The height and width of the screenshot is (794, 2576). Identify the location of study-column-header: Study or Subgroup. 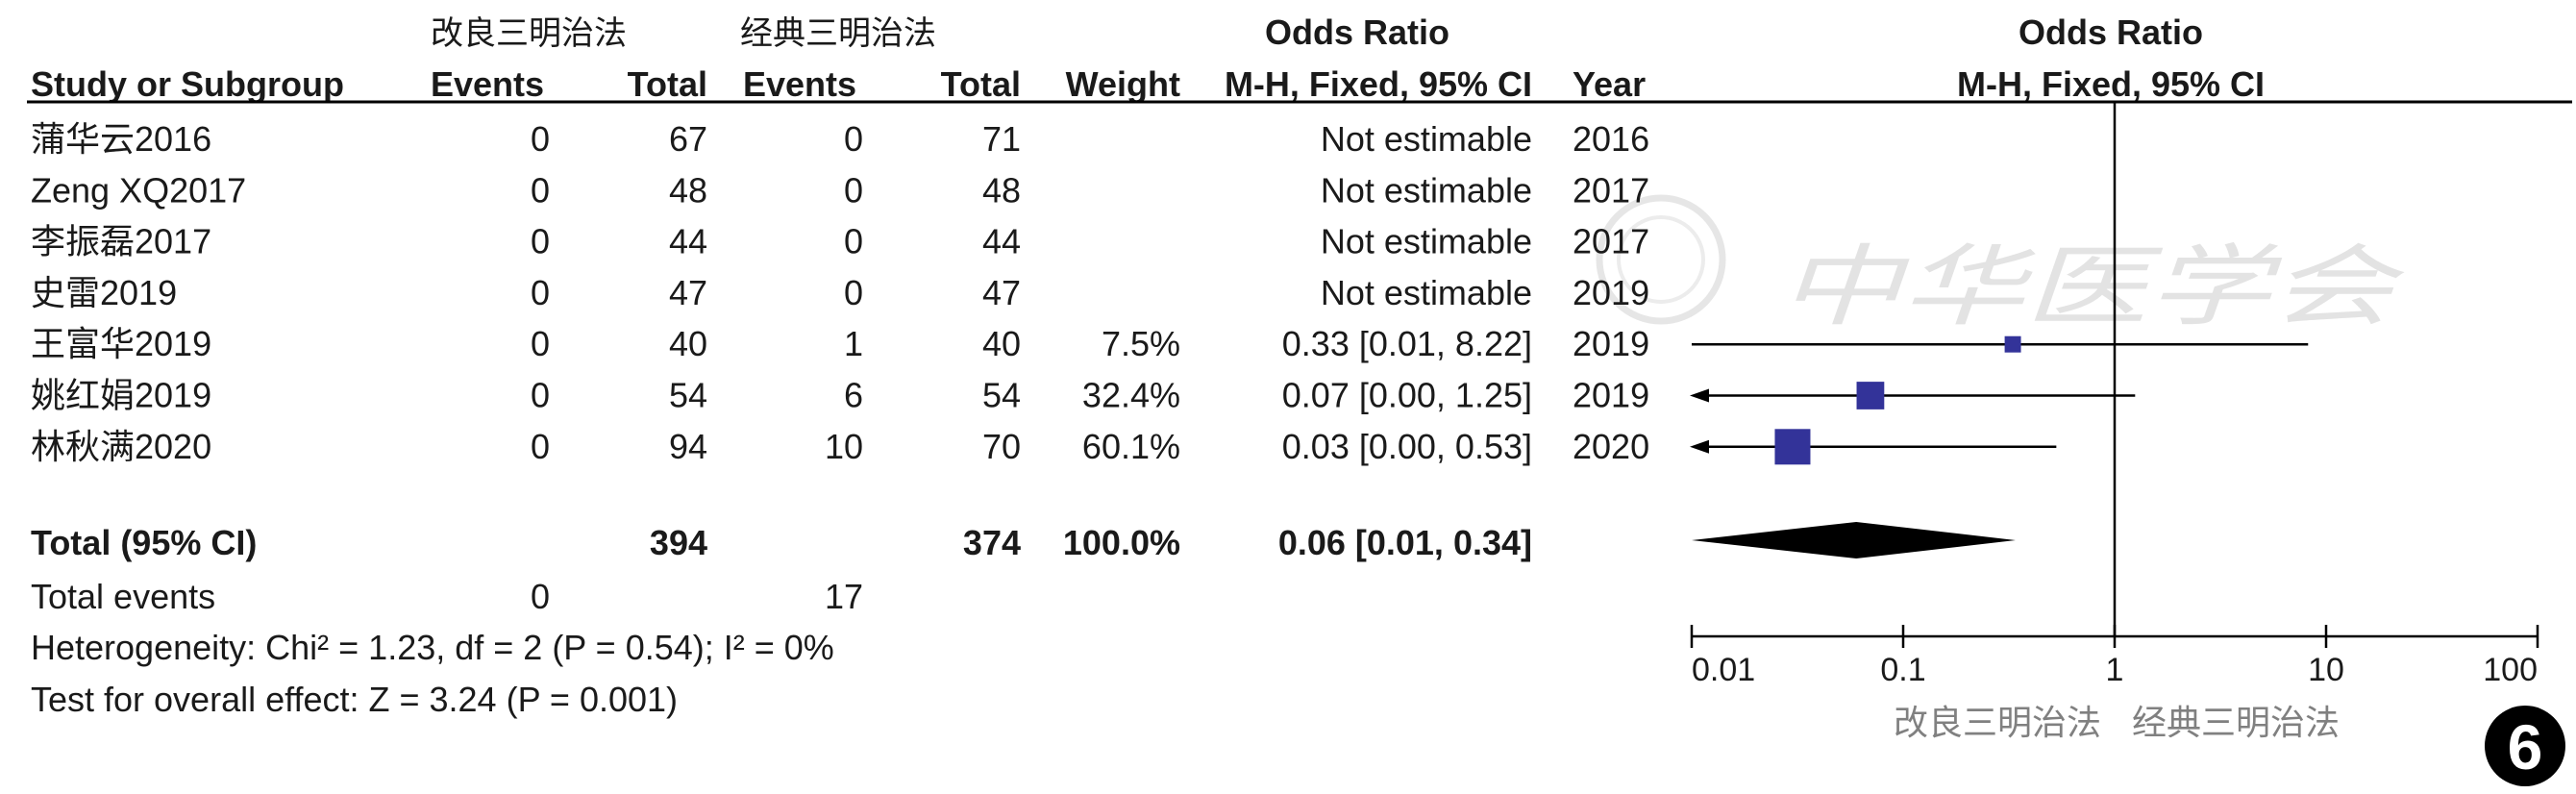
(187, 84).